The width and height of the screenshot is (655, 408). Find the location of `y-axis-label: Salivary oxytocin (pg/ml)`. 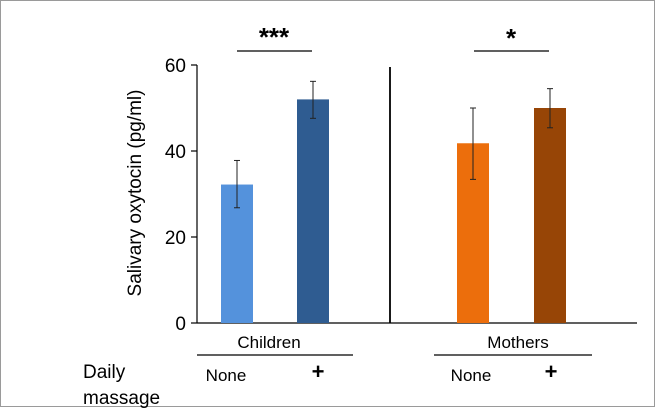

y-axis-label: Salivary oxytocin (pg/ml) is located at coordinates (135, 193).